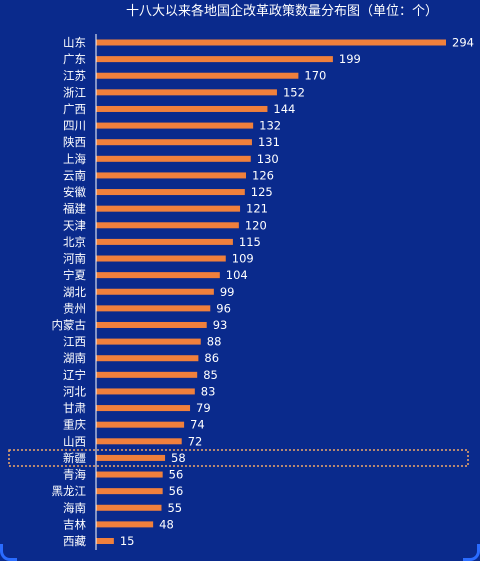 This screenshot has height=561, width=480. Describe the element at coordinates (168, 208) in the screenshot. I see `bar-福建` at that location.